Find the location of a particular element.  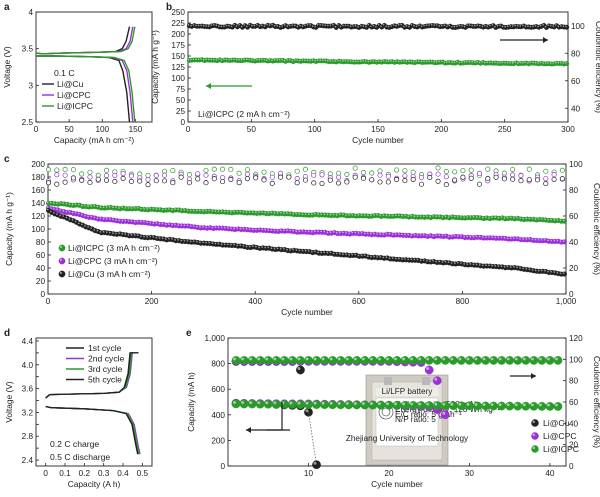

legend-label: 2nd cycle is located at coordinates (106, 359).